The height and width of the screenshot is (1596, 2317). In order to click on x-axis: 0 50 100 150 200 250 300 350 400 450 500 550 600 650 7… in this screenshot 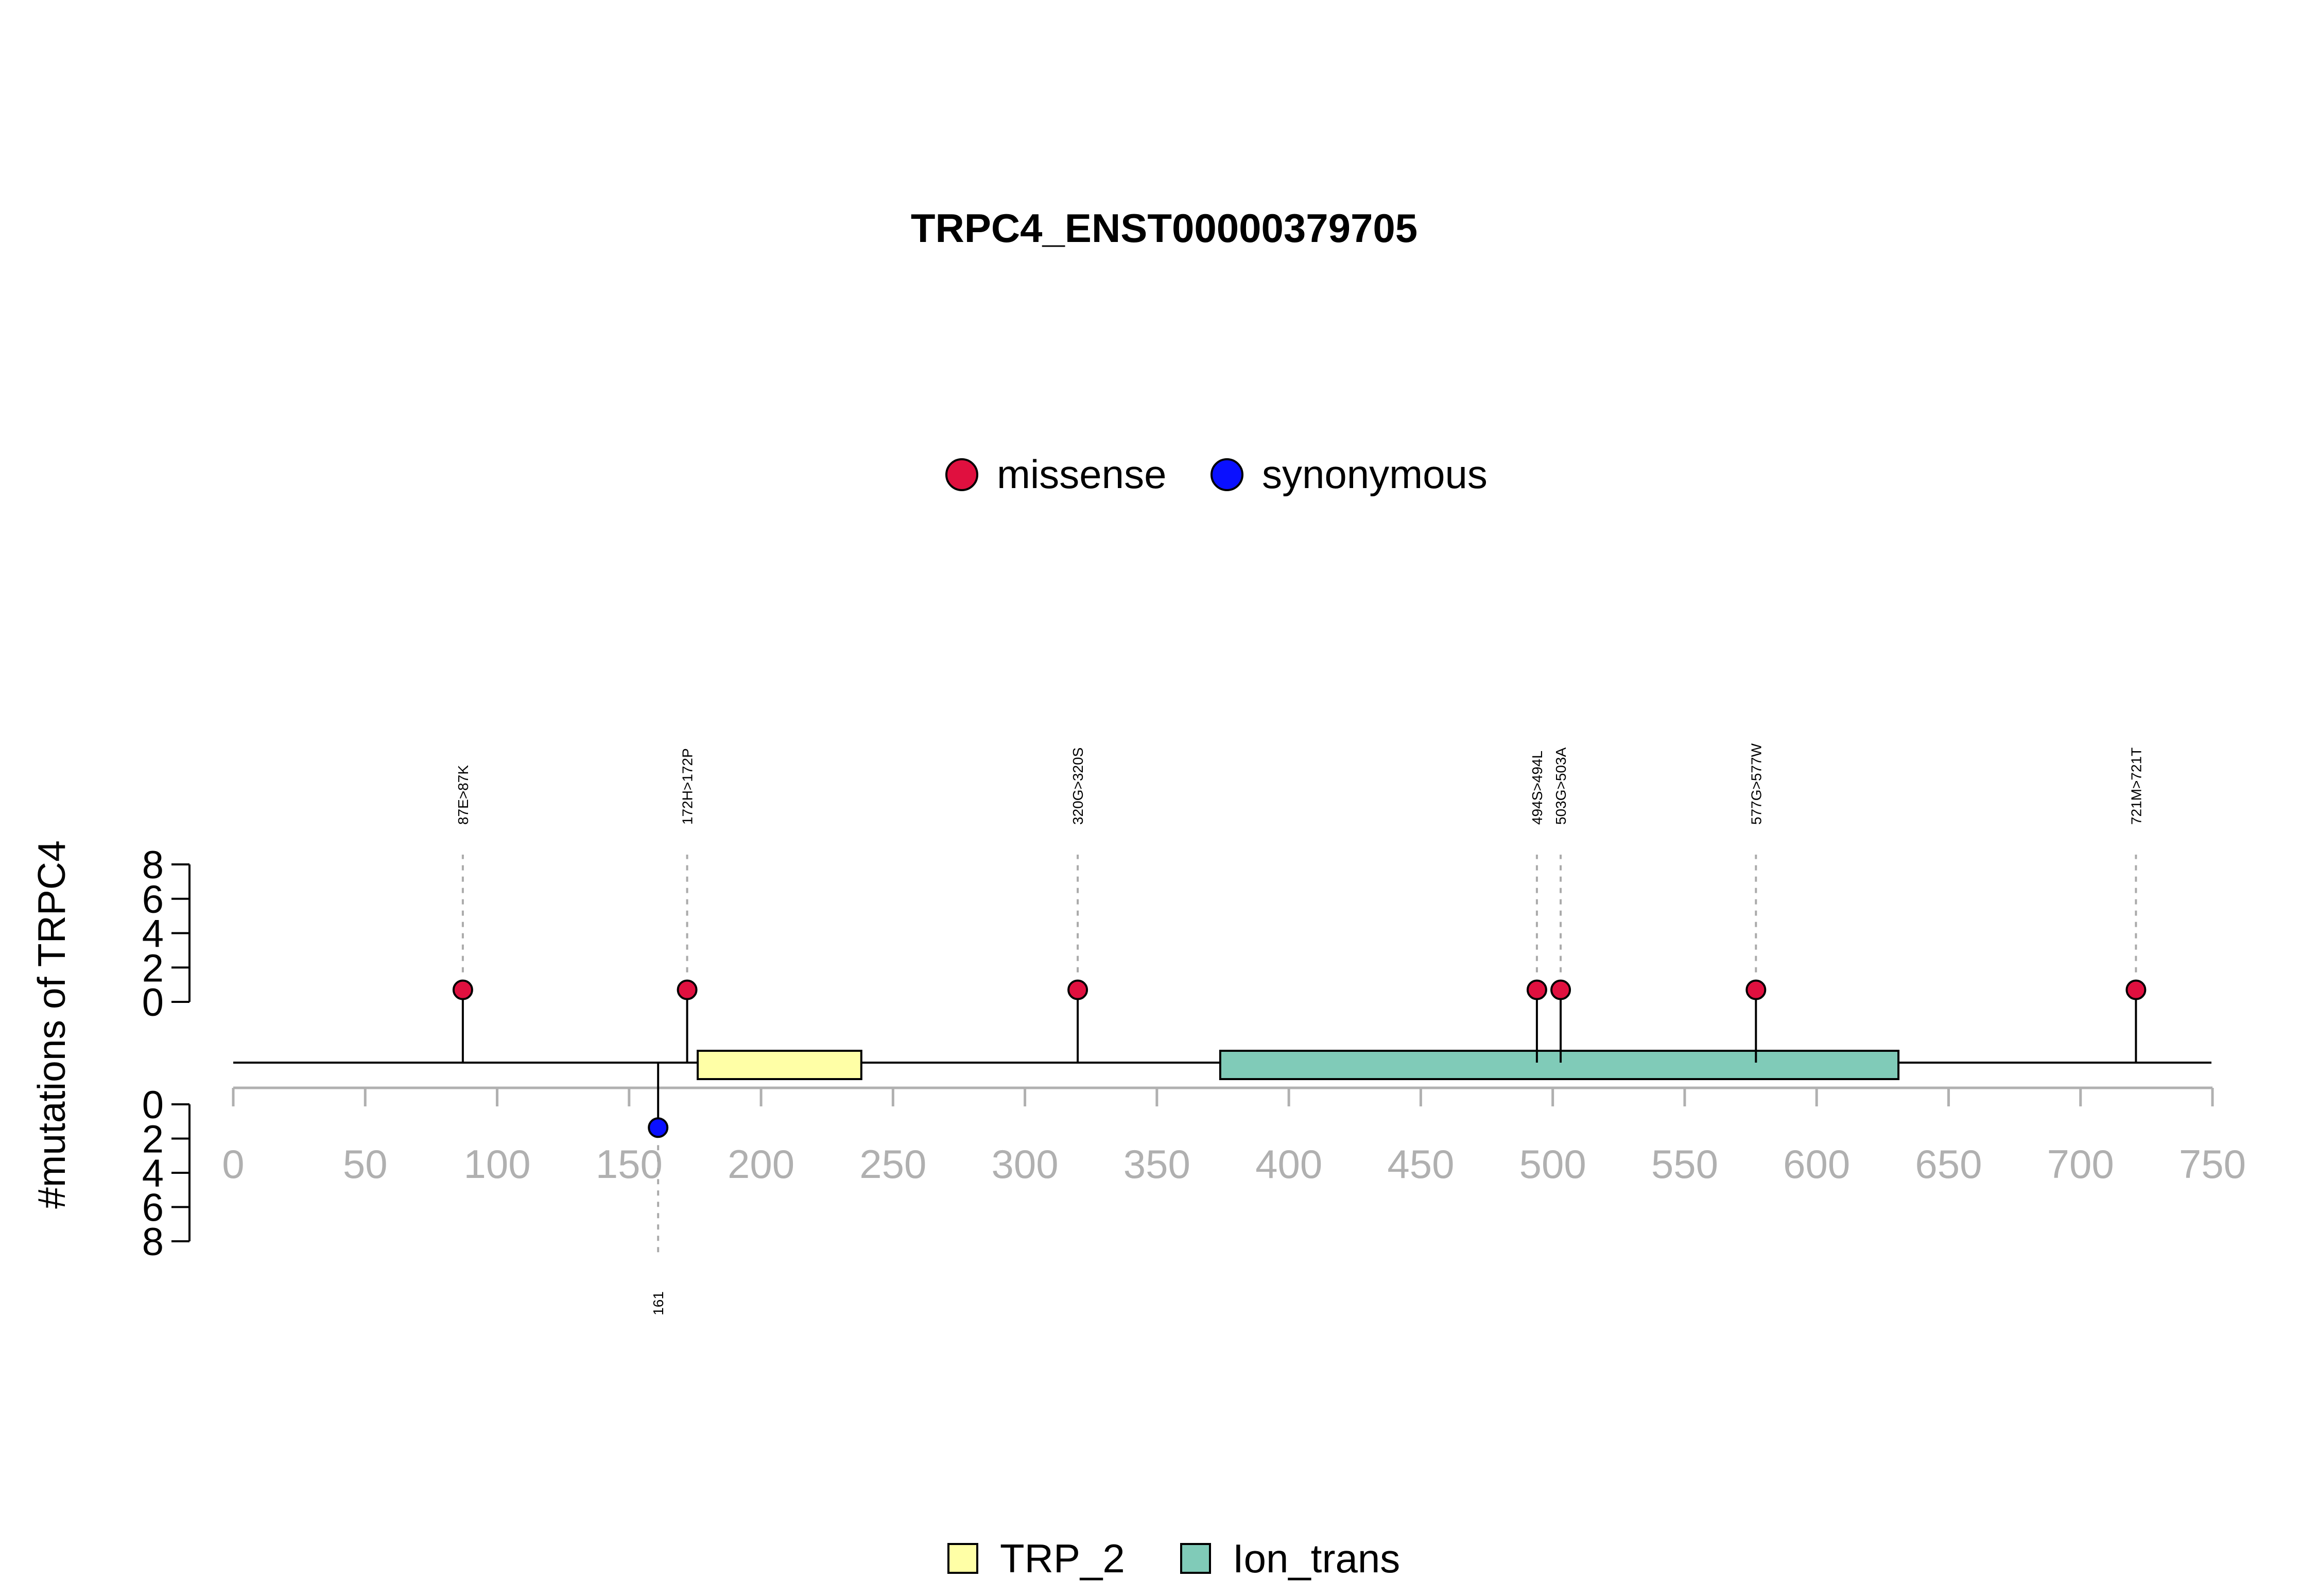, I will do `click(1234, 1136)`.